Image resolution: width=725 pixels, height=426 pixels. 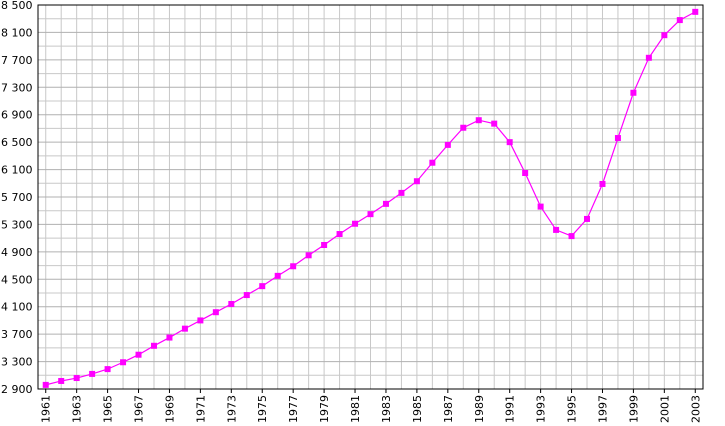 What do you see at coordinates (17, 142) in the screenshot?
I see `y-tick-label: 6 500` at bounding box center [17, 142].